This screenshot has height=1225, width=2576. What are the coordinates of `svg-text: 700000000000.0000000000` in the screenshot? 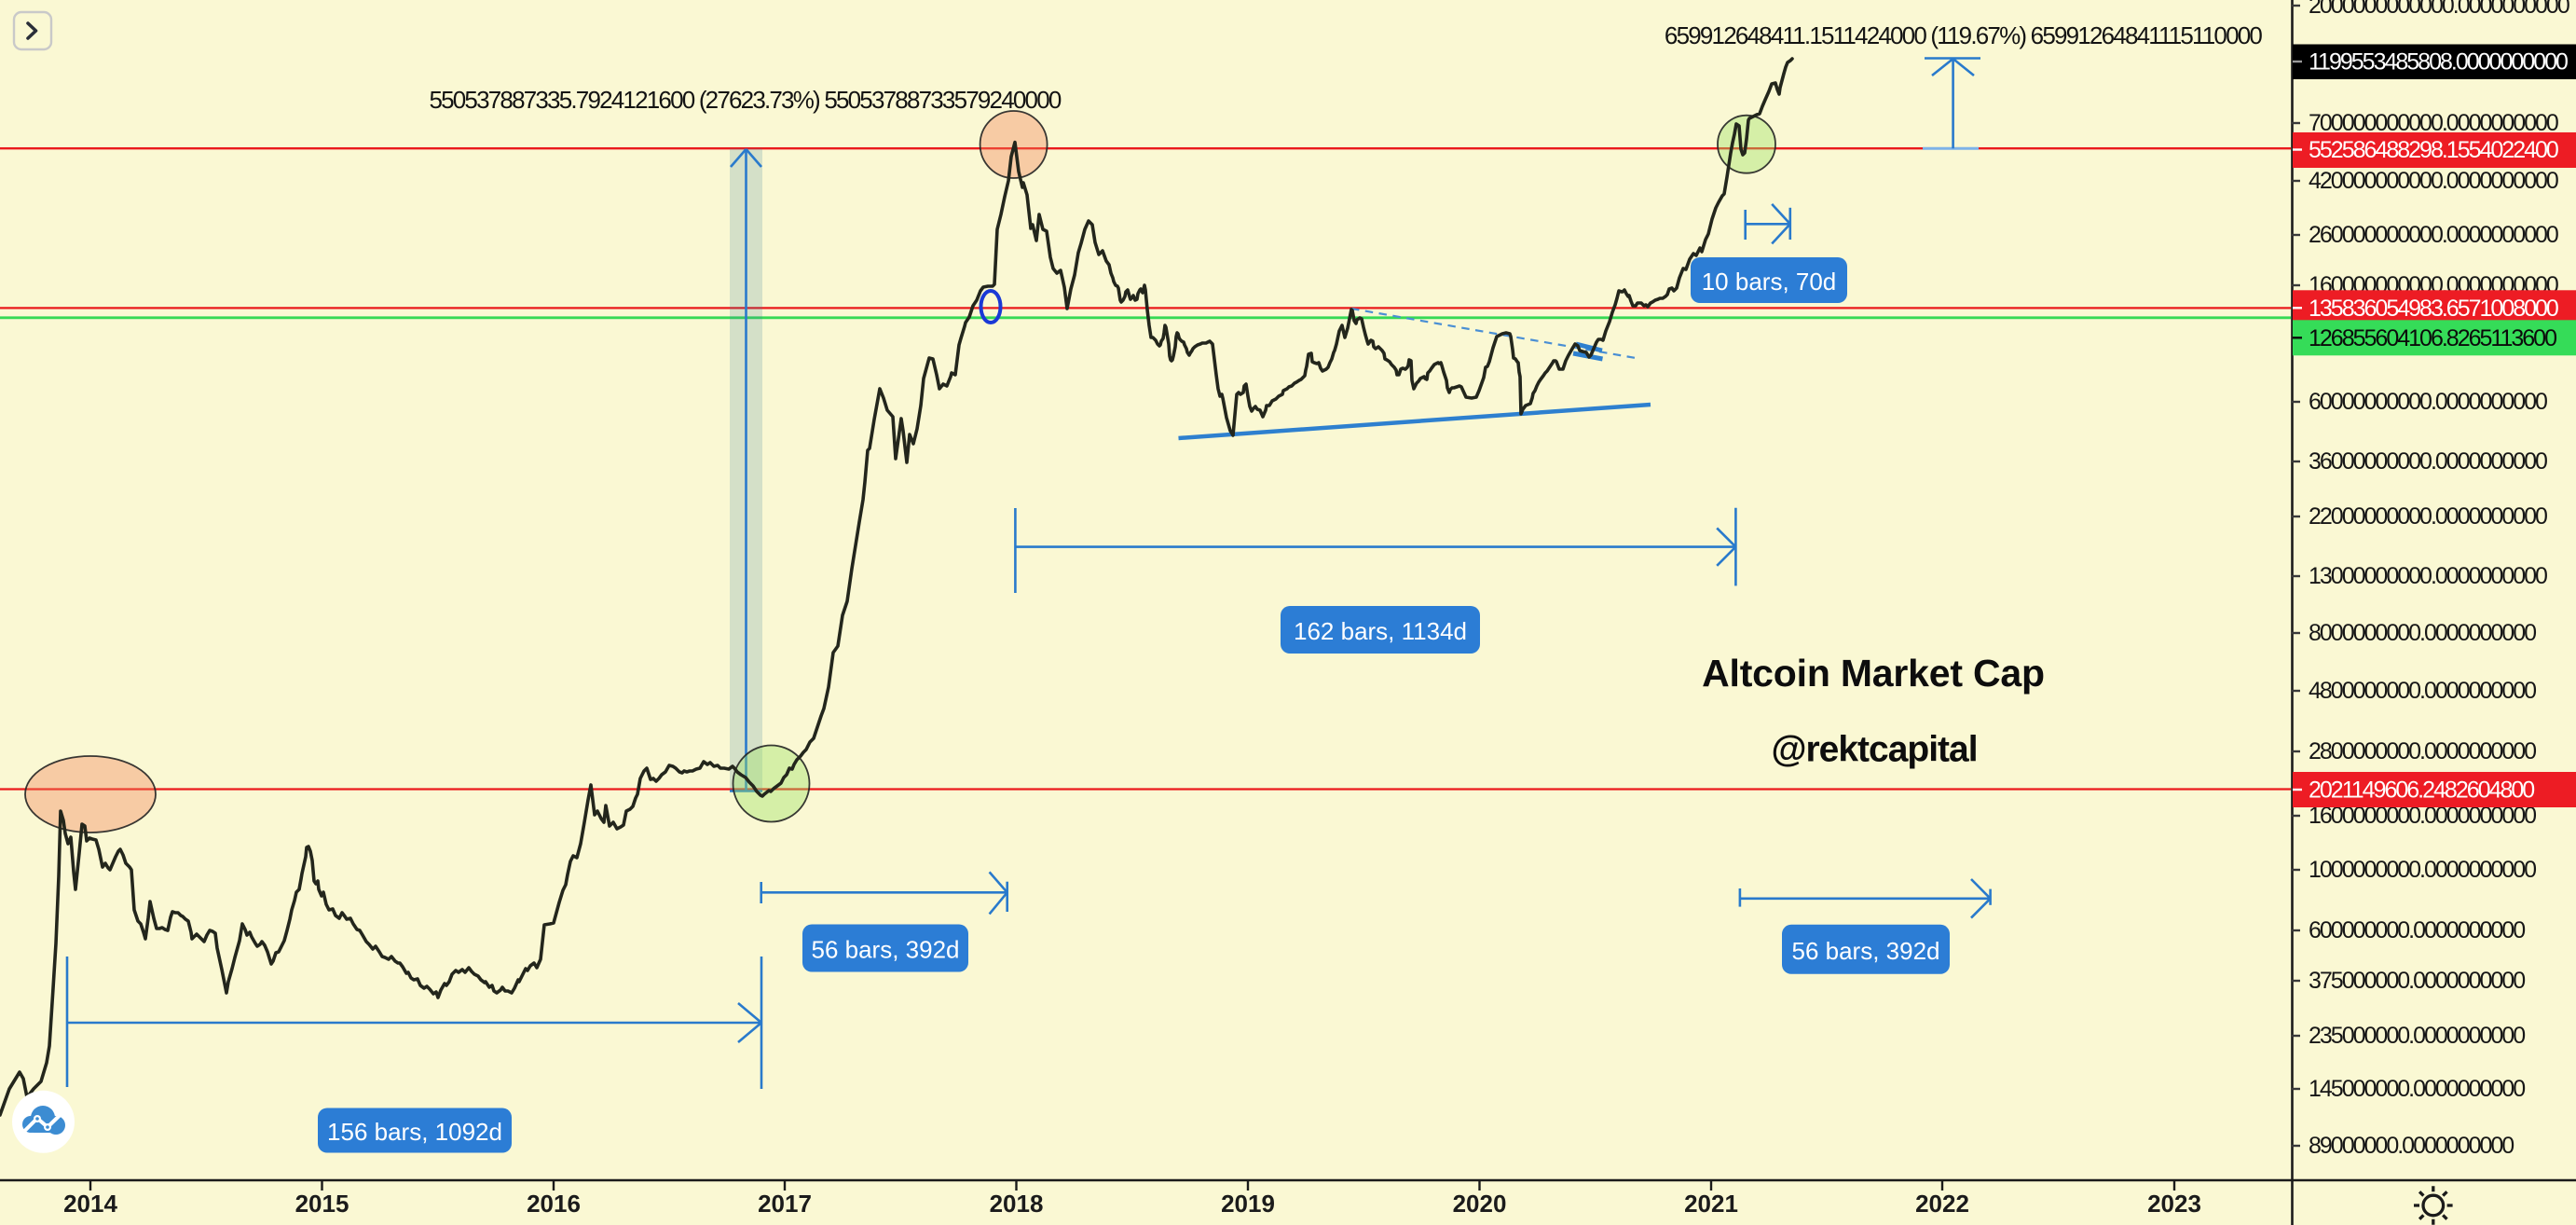 It's located at (2433, 123).